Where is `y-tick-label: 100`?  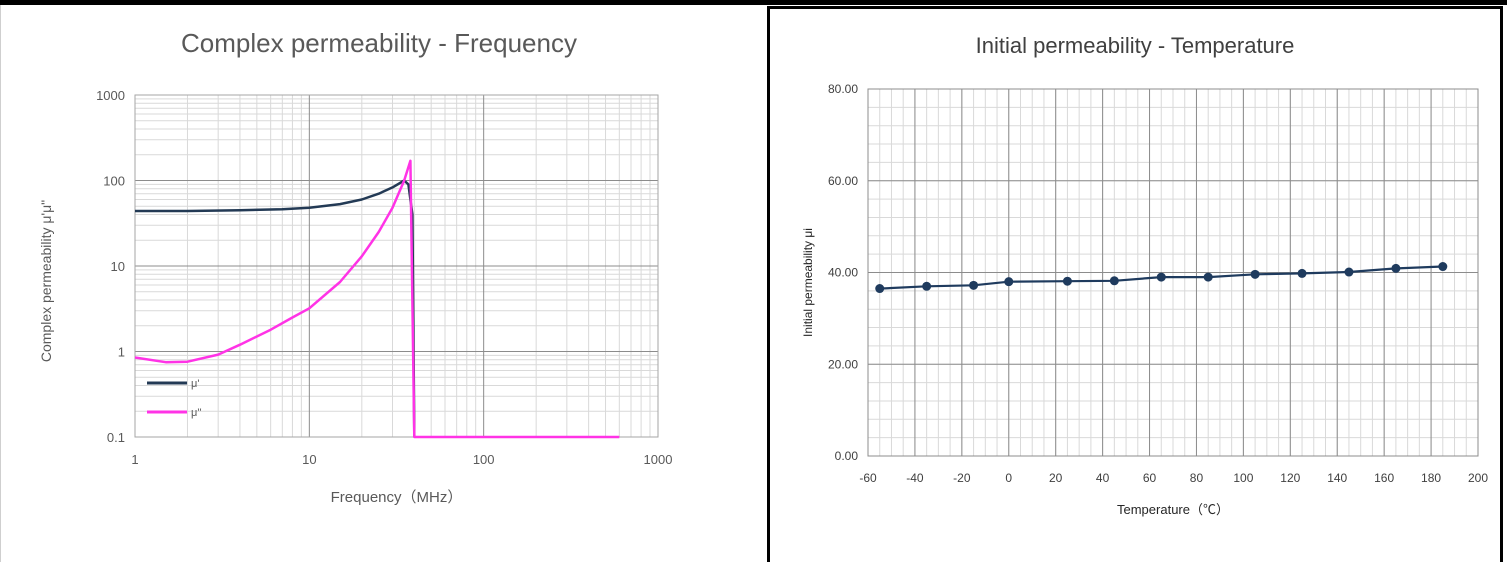
y-tick-label: 100 is located at coordinates (114, 181).